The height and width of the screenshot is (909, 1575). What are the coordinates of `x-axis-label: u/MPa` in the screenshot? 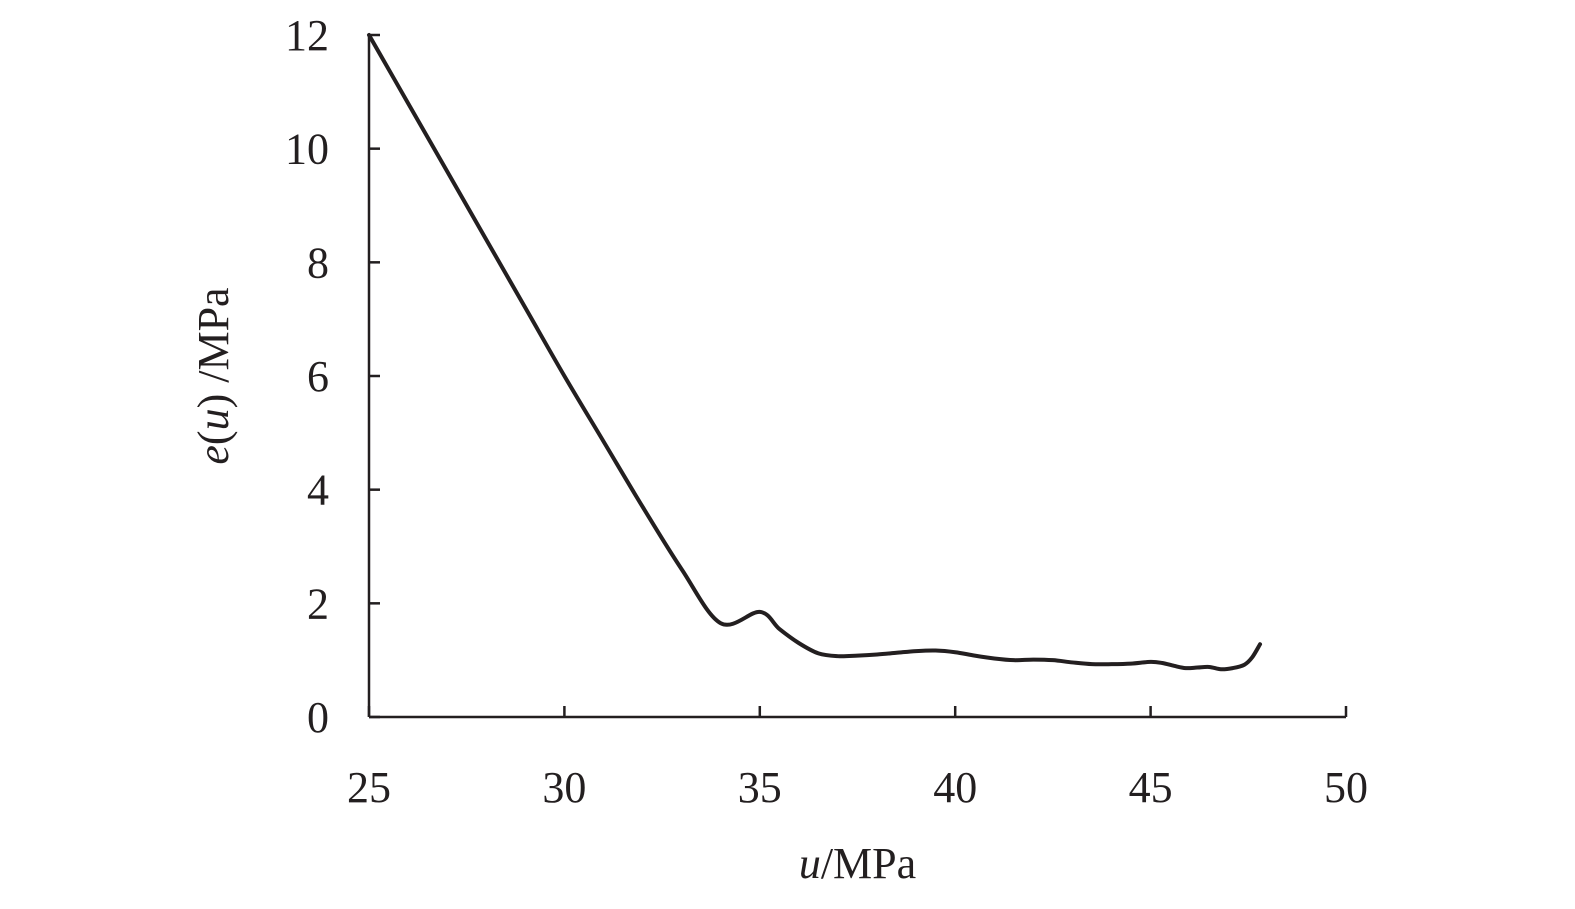 It's located at (857, 863).